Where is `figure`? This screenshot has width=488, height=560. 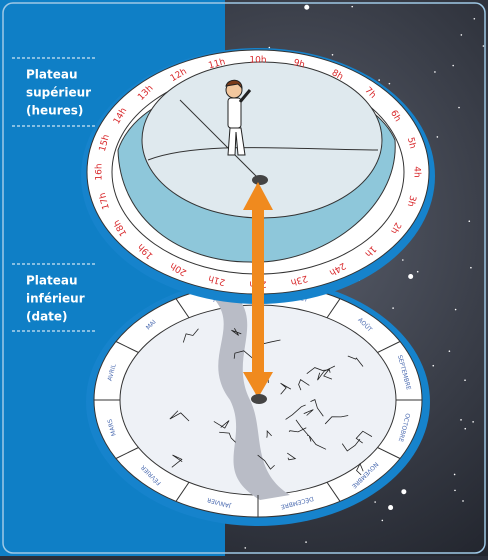 figure is located at coordinates (238, 117).